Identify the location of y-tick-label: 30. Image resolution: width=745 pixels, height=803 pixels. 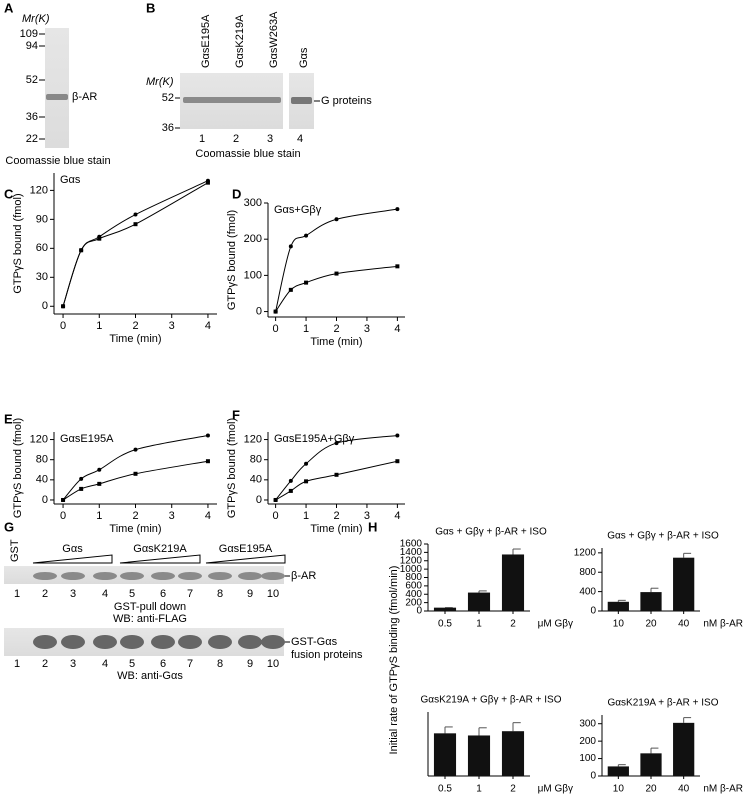
(42, 277).